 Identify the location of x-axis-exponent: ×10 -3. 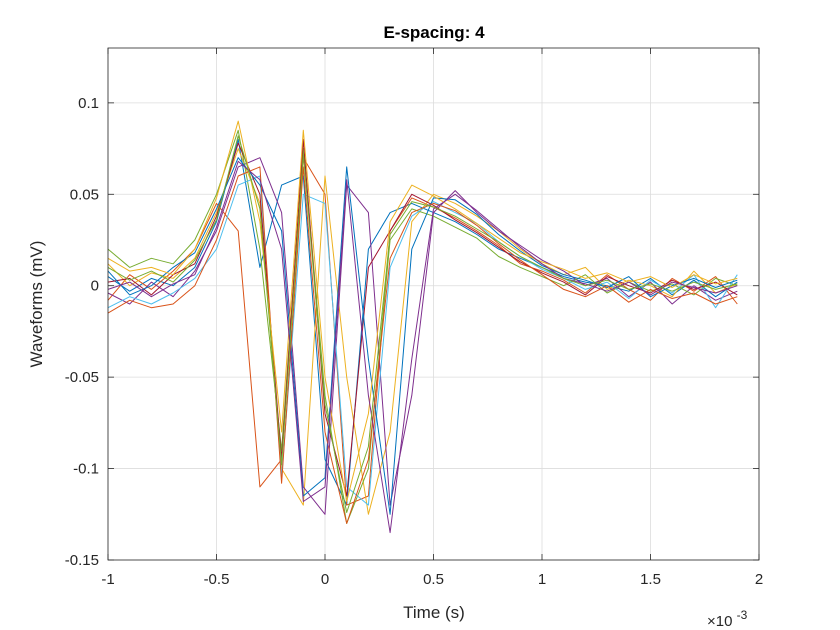
(727, 619).